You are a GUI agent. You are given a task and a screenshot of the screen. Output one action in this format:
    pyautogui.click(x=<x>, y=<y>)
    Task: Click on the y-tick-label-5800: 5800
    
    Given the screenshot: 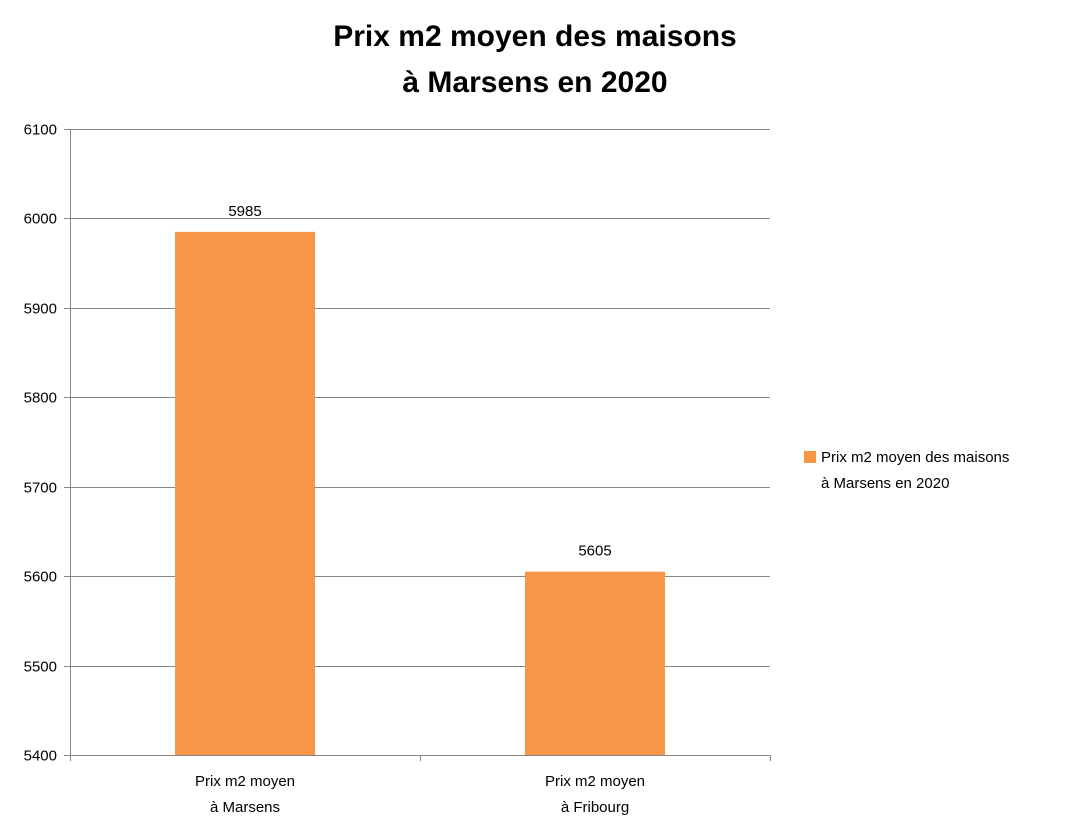 What is the action you would take?
    pyautogui.click(x=40, y=398)
    